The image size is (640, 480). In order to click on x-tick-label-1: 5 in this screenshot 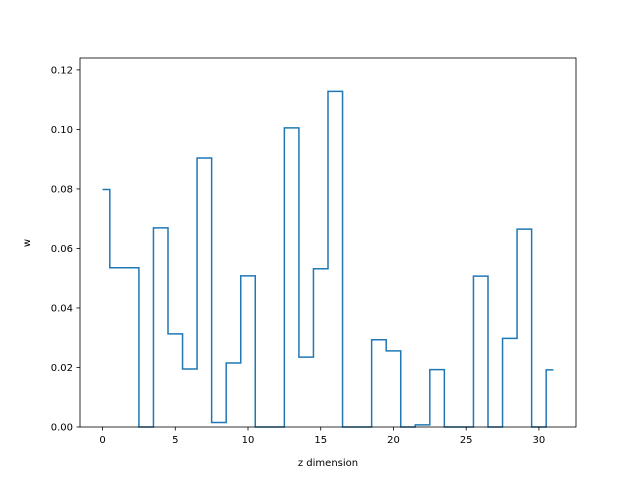, I will do `click(175, 440)`.